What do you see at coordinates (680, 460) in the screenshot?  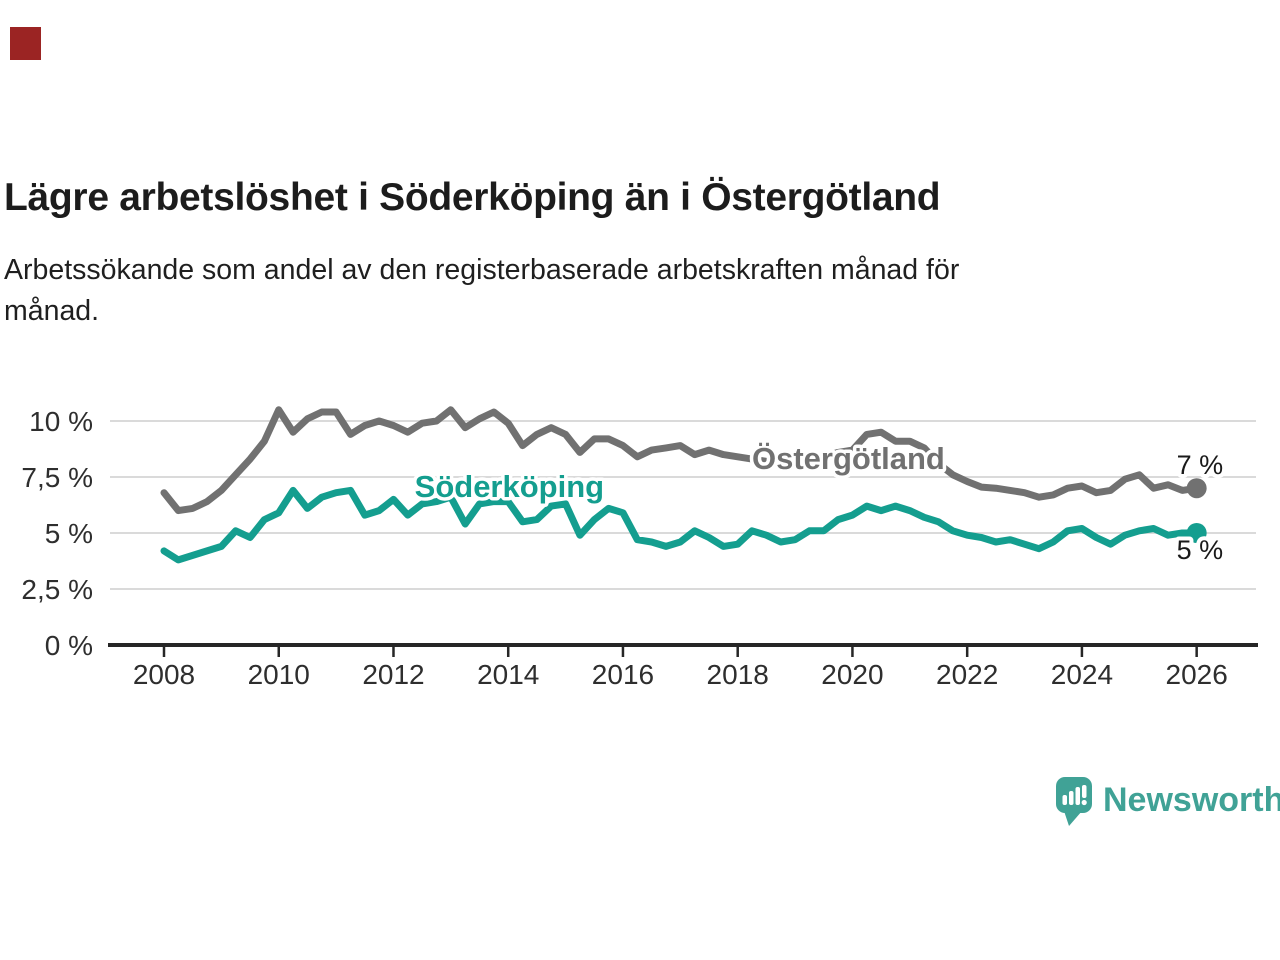 I see `series-line-Östergötland` at bounding box center [680, 460].